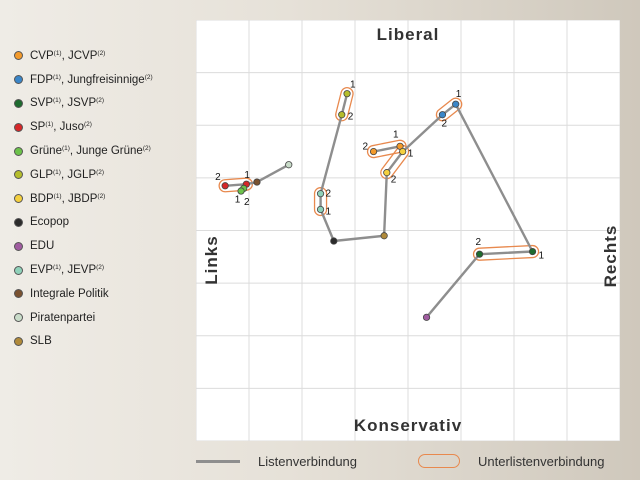 This screenshot has width=640, height=480. Describe the element at coordinates (67, 199) in the screenshot. I see `legend-label: BDP(1), JBDP(2)` at that location.